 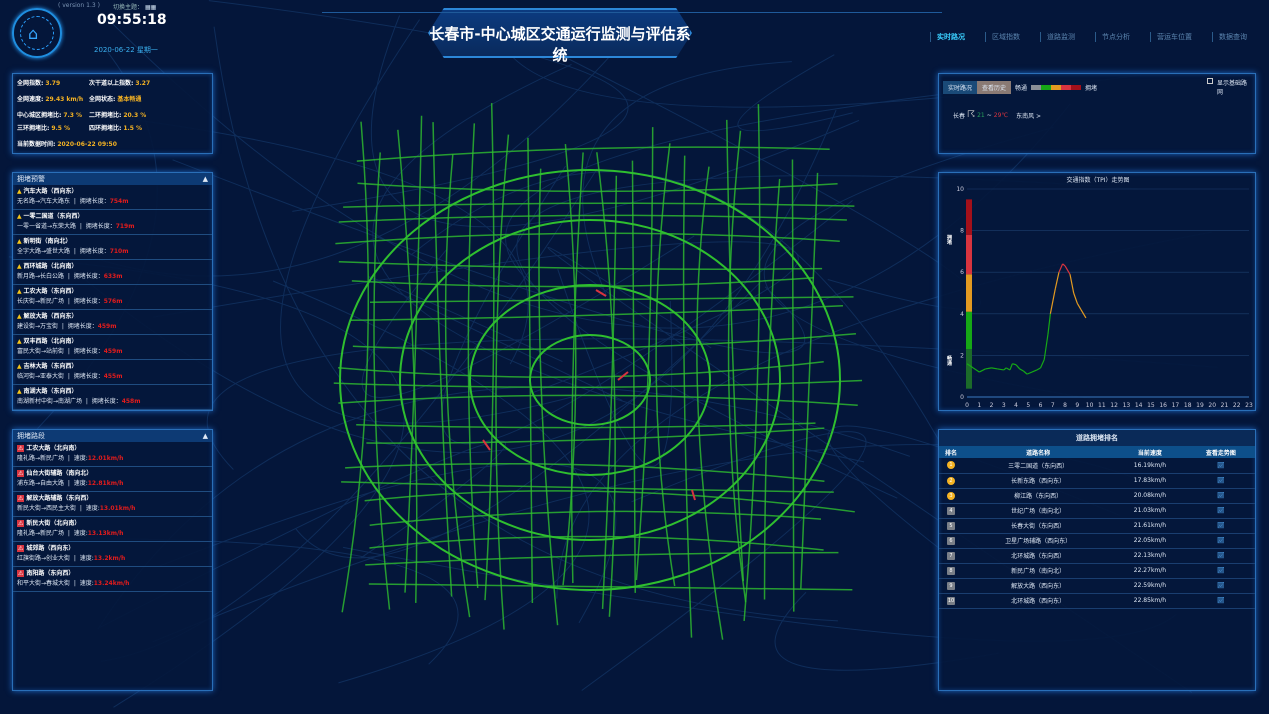 I want to click on column-header: 查看走势图, so click(x=1220, y=452).